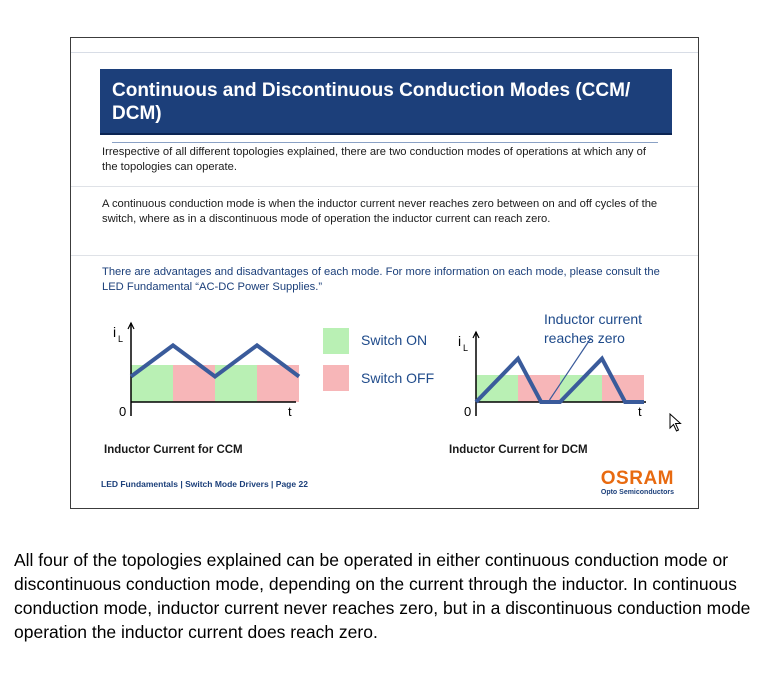 This screenshot has width=771, height=673. What do you see at coordinates (570, 369) in the screenshot?
I see `annotation-pointer-line` at bounding box center [570, 369].